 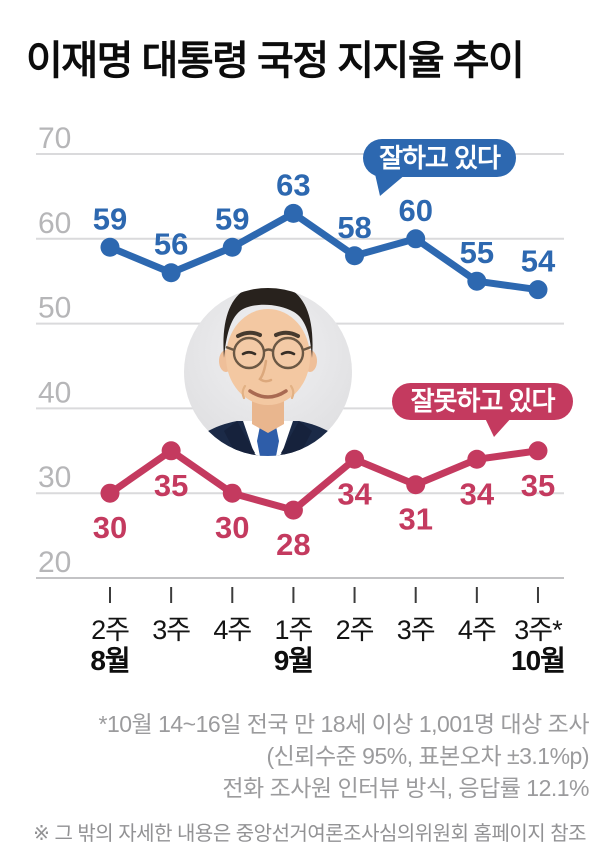 What do you see at coordinates (293, 184) in the screenshot?
I see `data-value-label: 63` at bounding box center [293, 184].